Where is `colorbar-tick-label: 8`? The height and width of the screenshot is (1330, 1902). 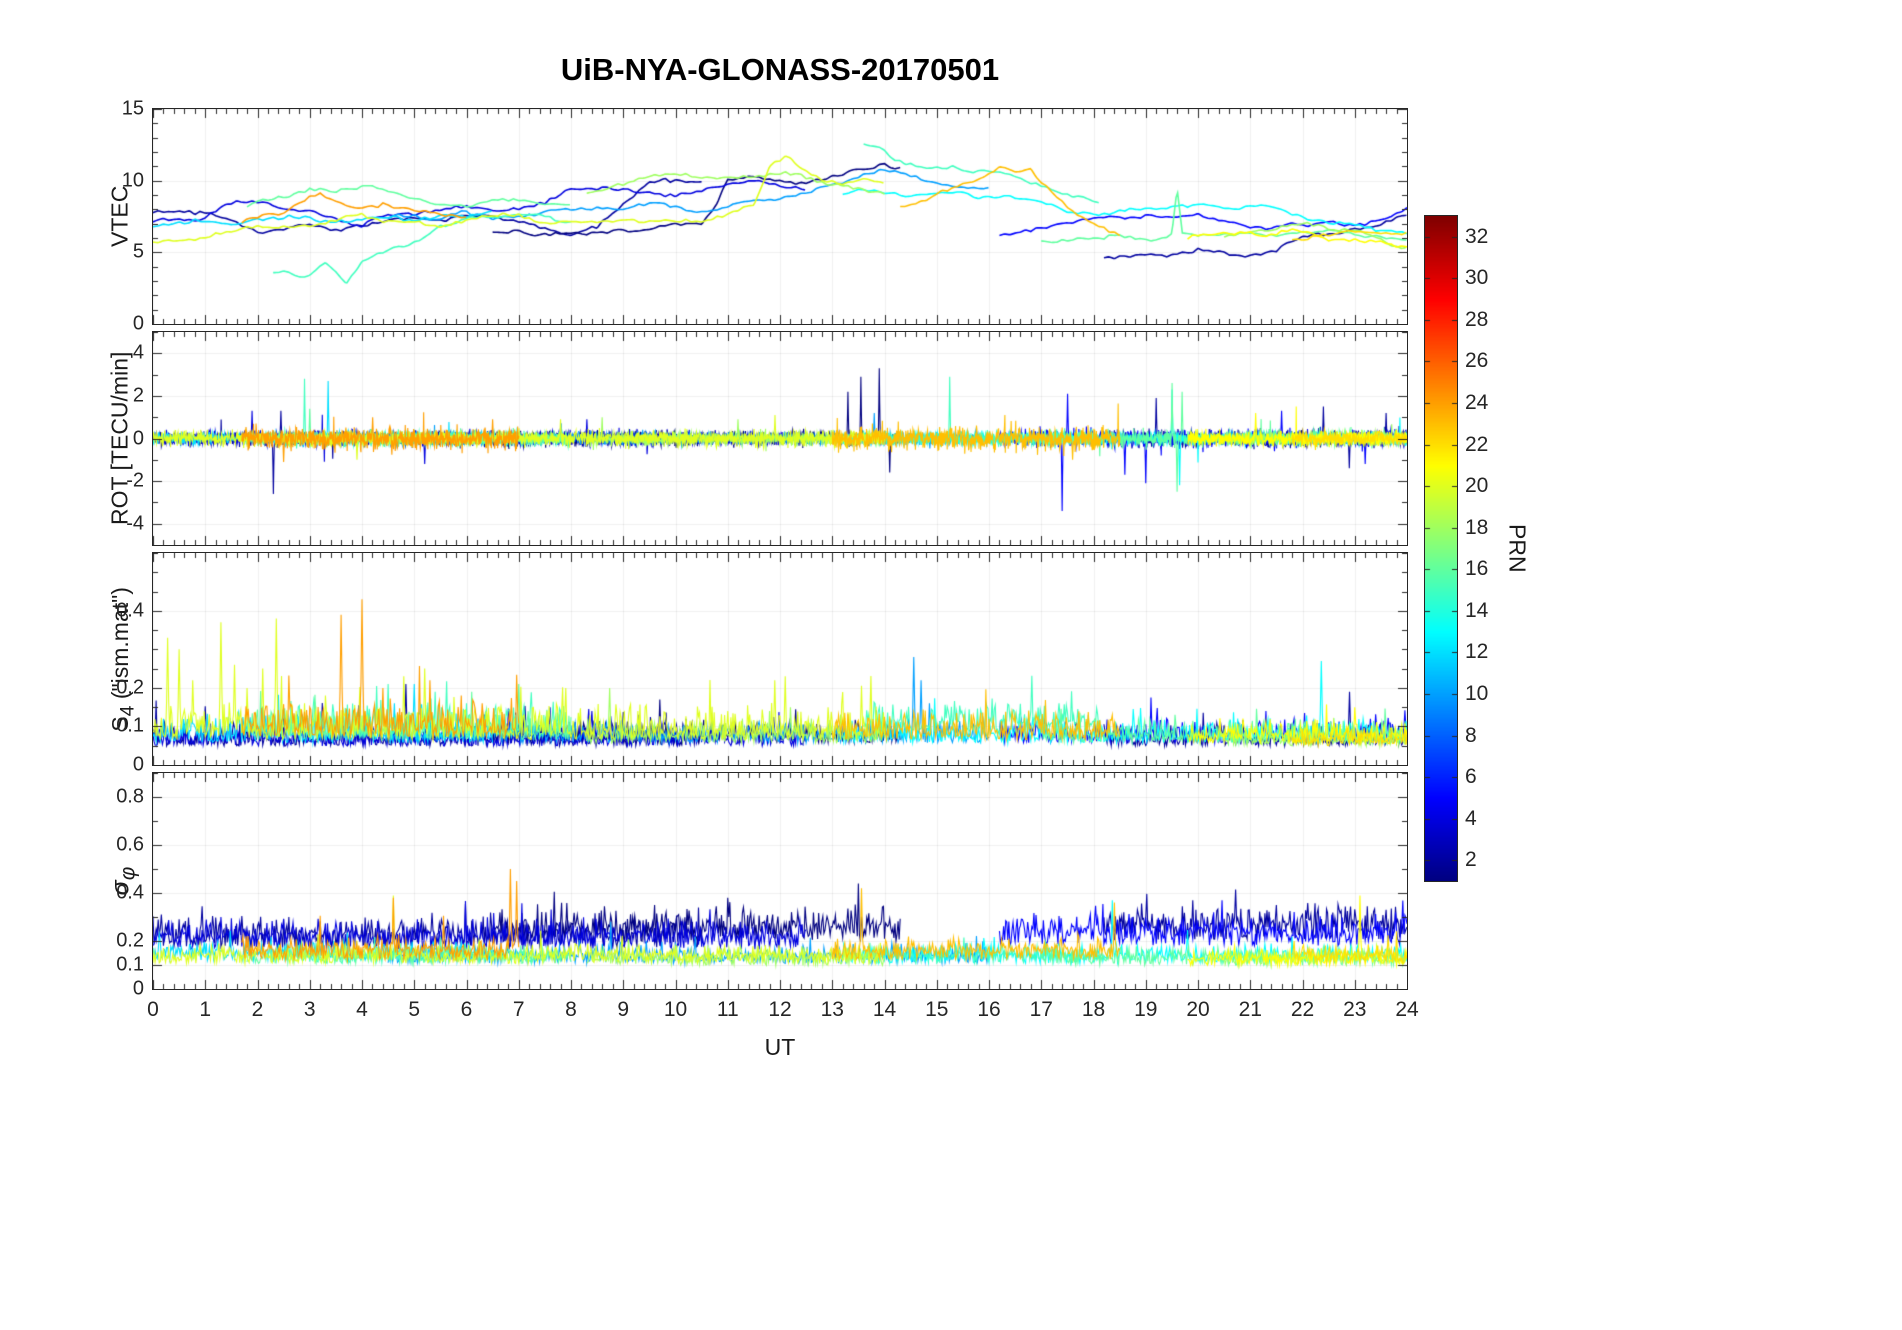
colorbar-tick-label: 8 is located at coordinates (1471, 735).